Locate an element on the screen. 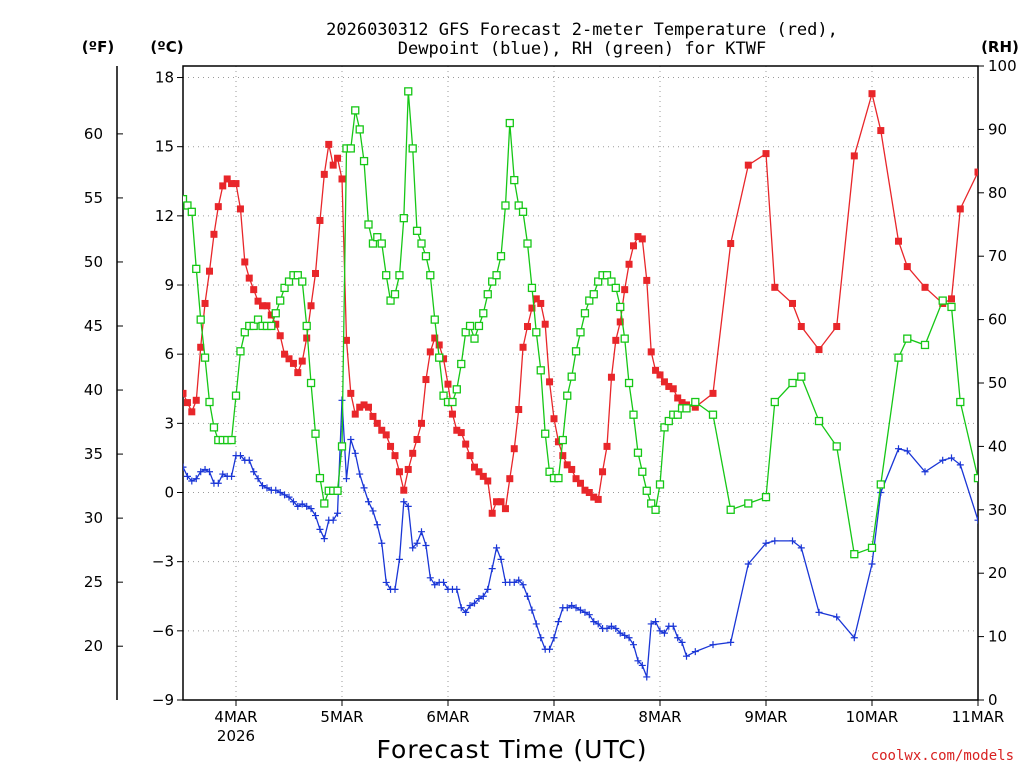 This screenshot has height=768, width=1024. time-tick-label: 5MAR is located at coordinates (341, 717).